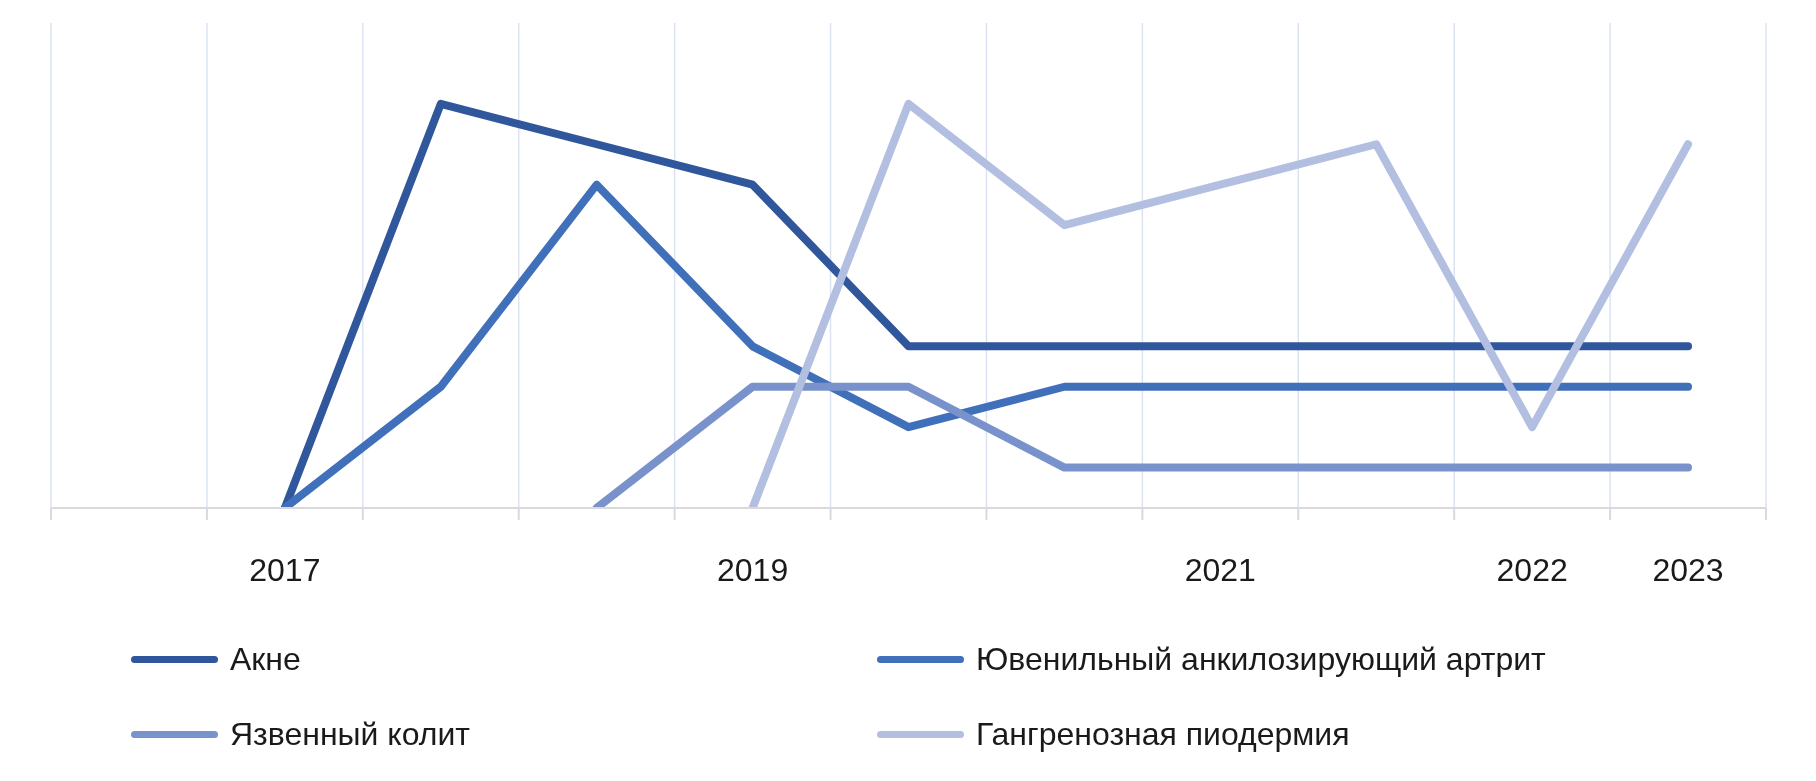 The width and height of the screenshot is (1816, 781). Describe the element at coordinates (285, 569) in the screenshot. I see `x-tick-label: 2017` at that location.